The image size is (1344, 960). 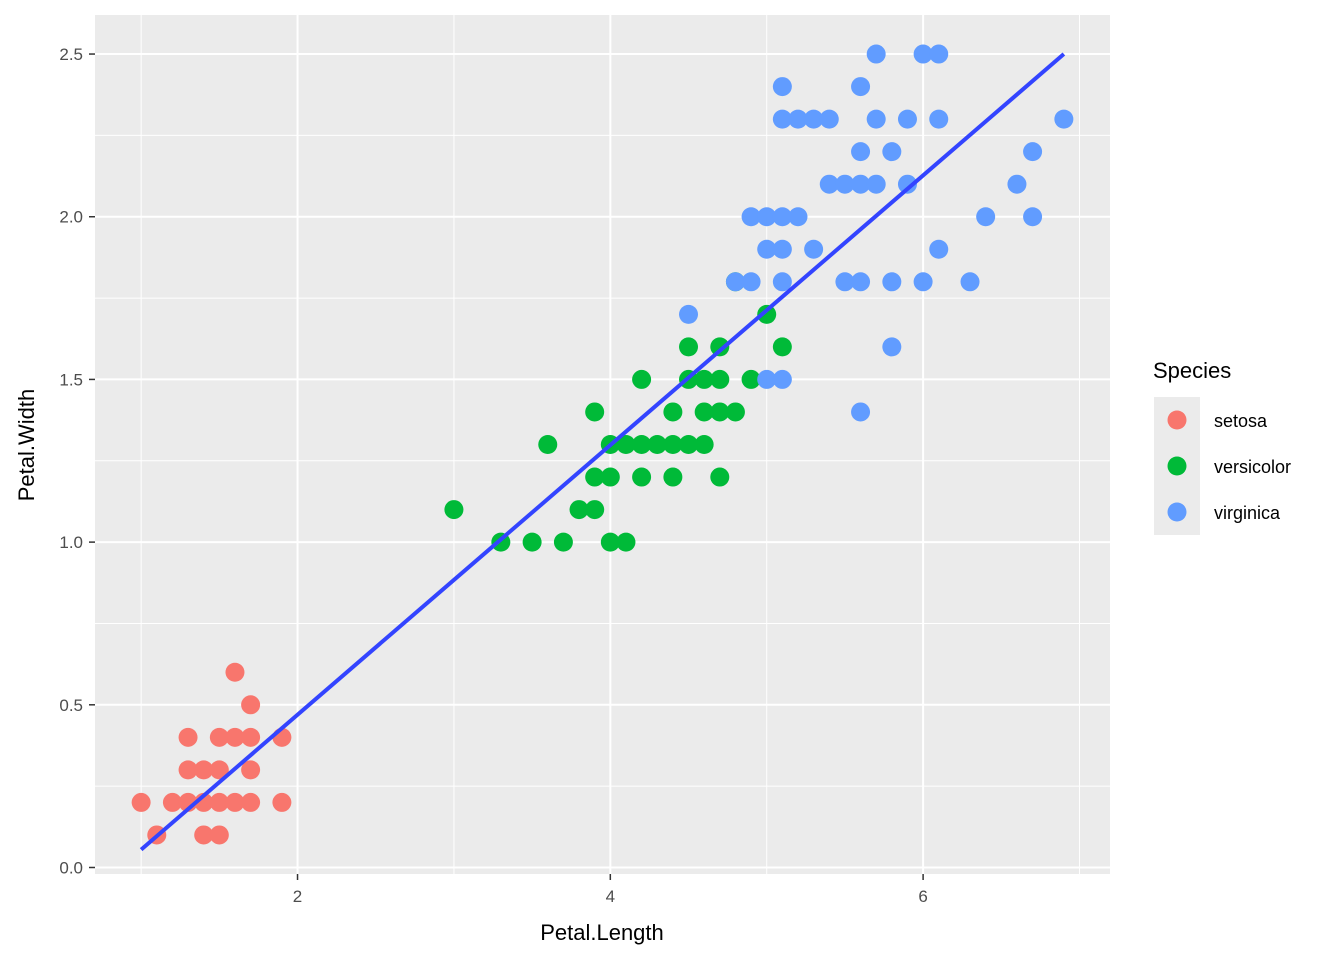 I want to click on y-tick-label: 2.5, so click(x=71, y=54).